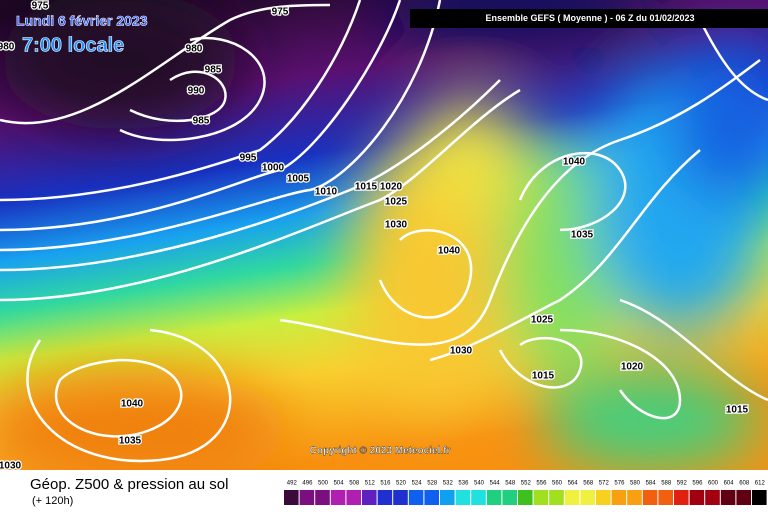  I want to click on colorbar-tick-label: 560, so click(557, 484).